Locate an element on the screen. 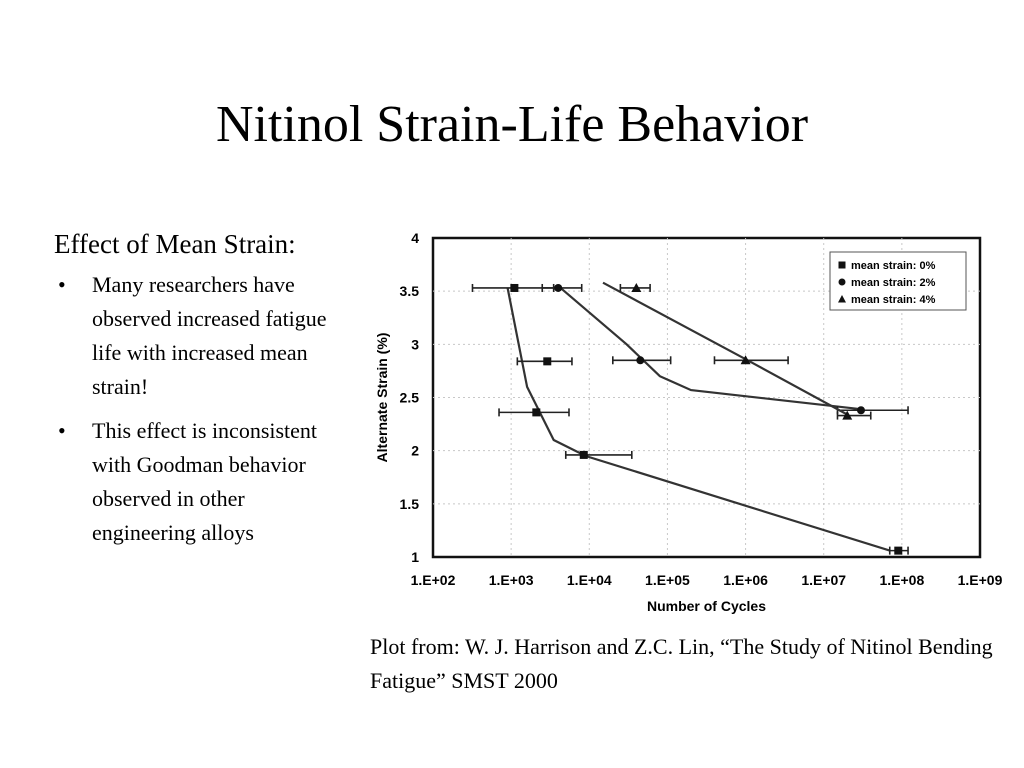  y-tick-label: 1.5 is located at coordinates (410, 504).